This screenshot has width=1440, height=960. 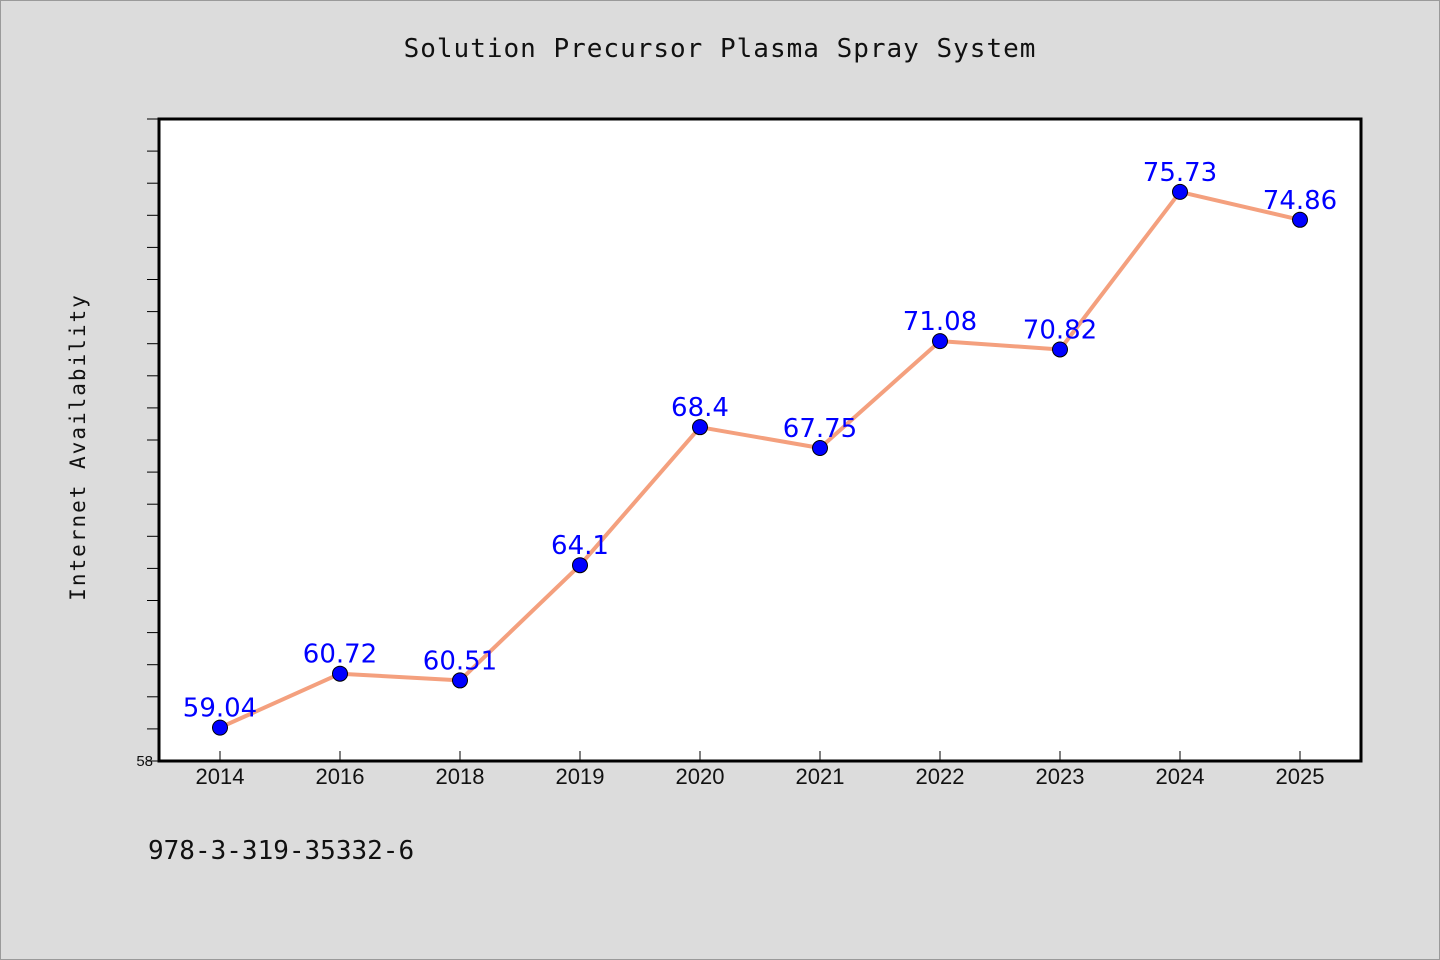 I want to click on y-axis-ticks: 58, so click(x=147, y=444).